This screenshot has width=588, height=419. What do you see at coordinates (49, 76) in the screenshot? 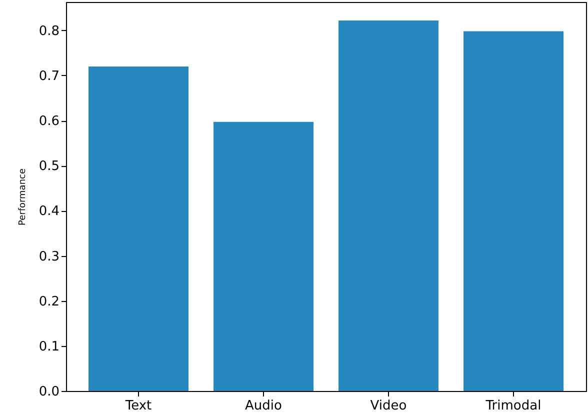
I see `y-tick-label: 0.7` at bounding box center [49, 76].